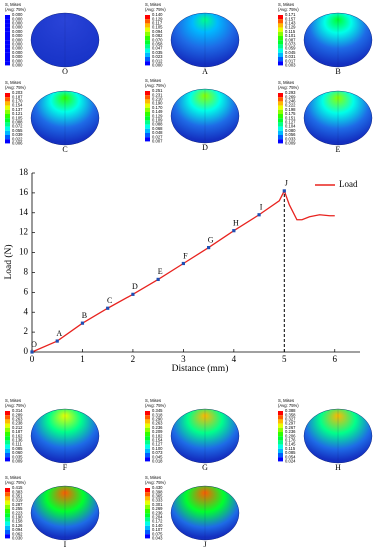  I want to click on legend-value: 0.107, so click(157, 529).